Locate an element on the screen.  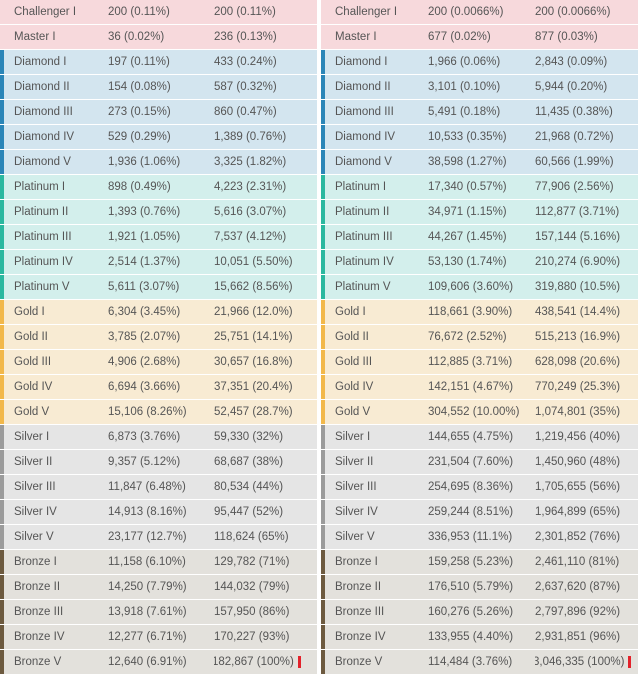
cumulative-count: 15,662 (8.56%) is located at coordinates (253, 287).